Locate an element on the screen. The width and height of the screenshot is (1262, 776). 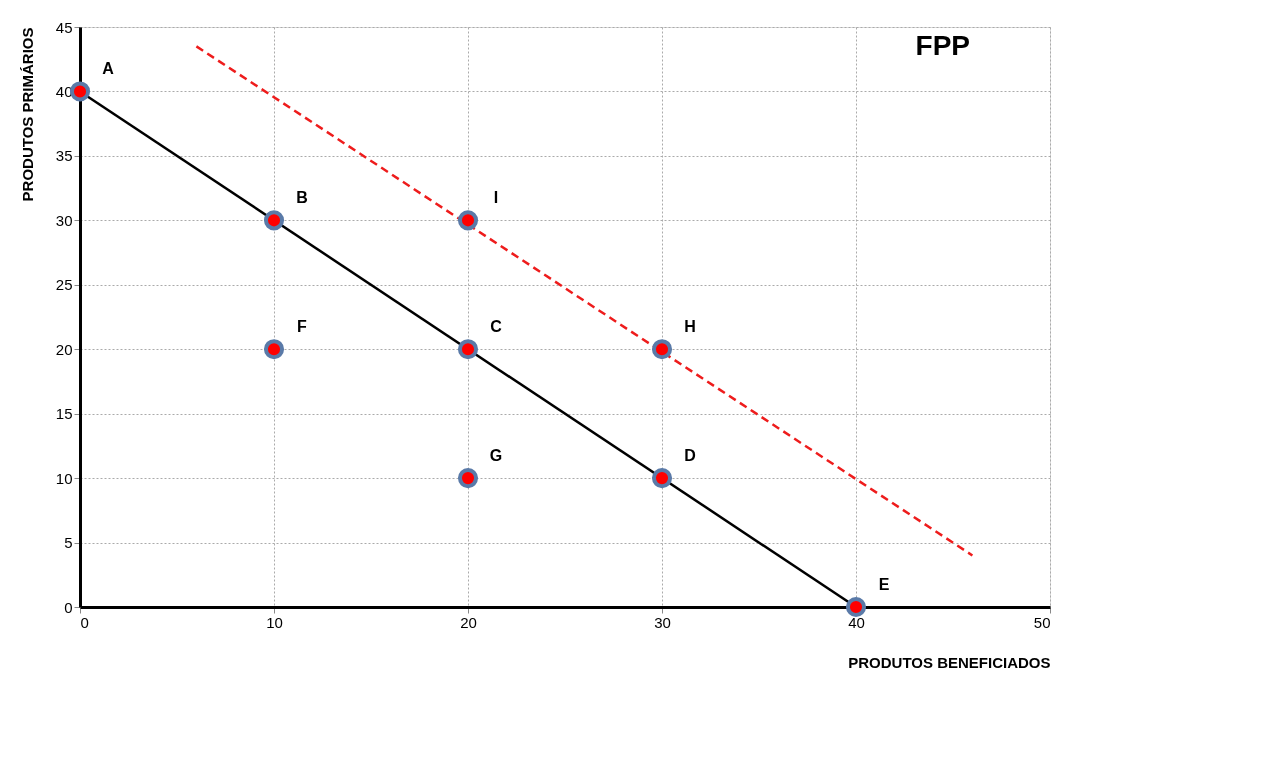
y-axis-title: PRODUTOS PRIMÁRIOS is located at coordinates (27, 114).